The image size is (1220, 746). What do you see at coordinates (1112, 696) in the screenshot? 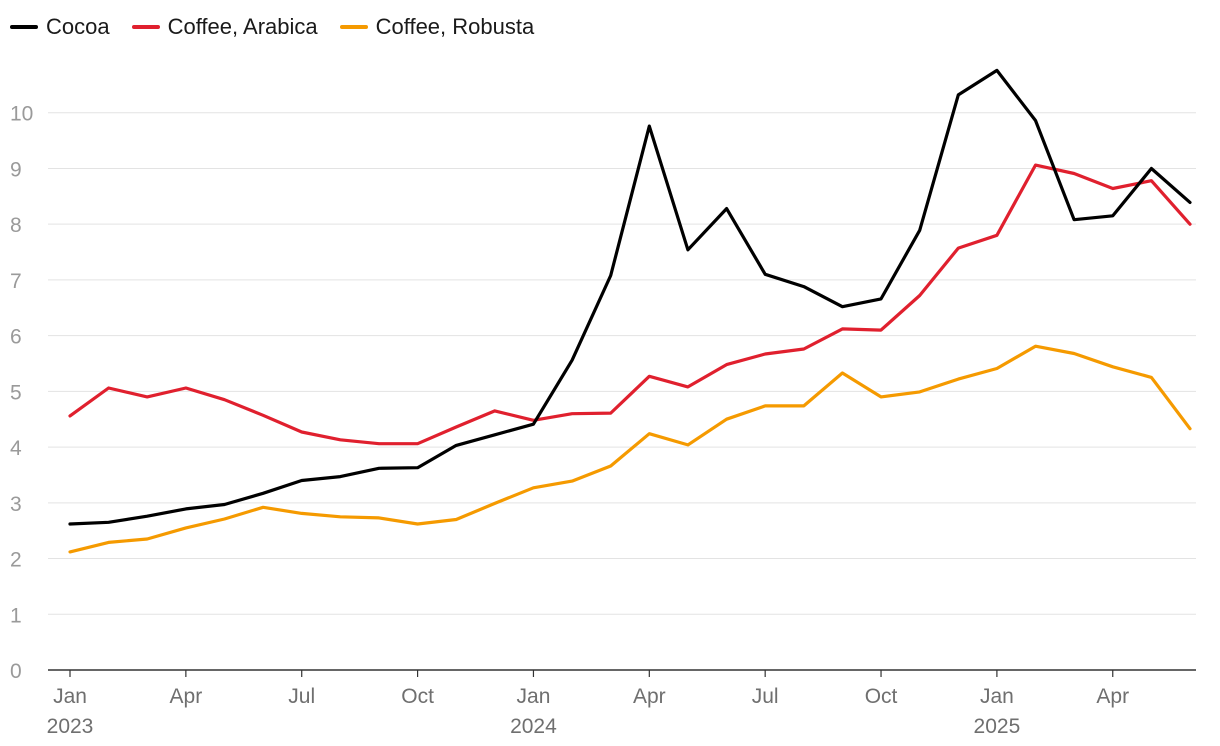
I see `x-tick-label-2025-04: Apr` at bounding box center [1112, 696].